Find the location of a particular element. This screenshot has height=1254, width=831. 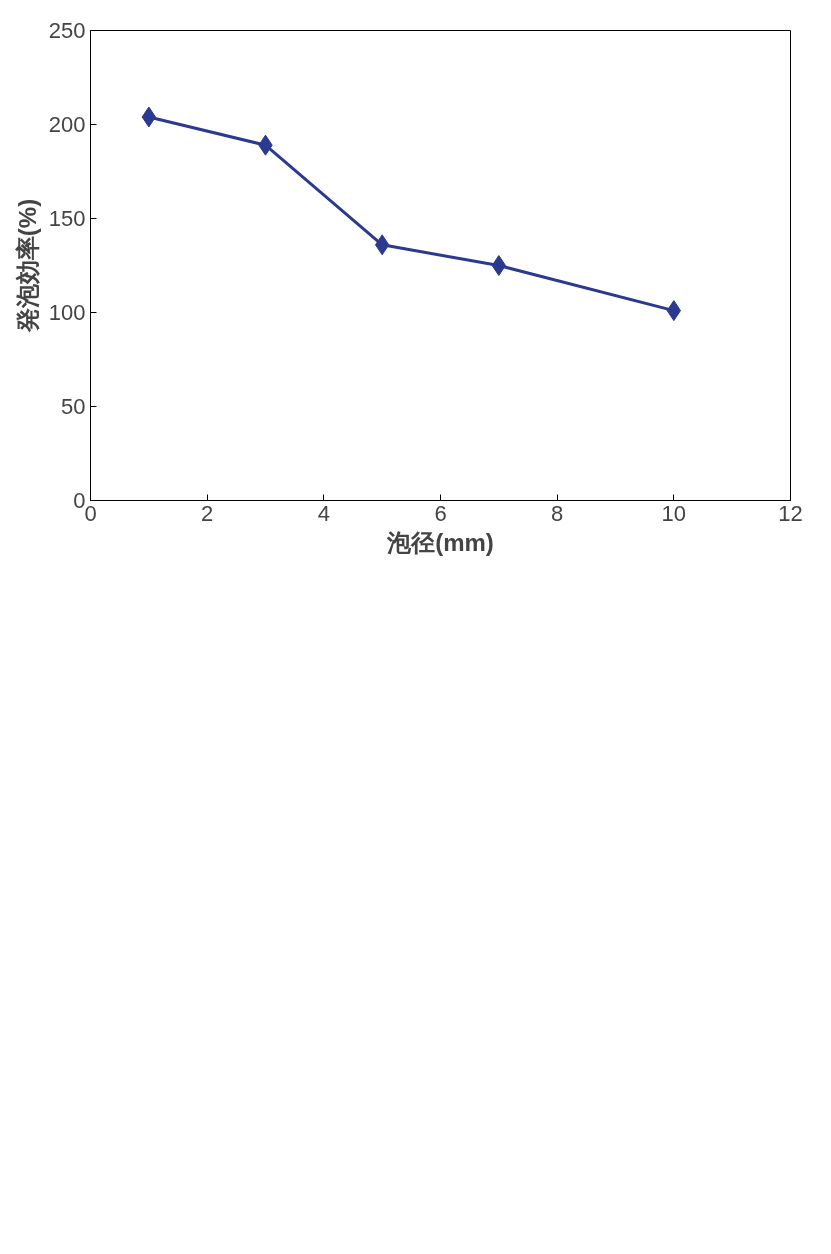

point is located at coordinates (498, 265).